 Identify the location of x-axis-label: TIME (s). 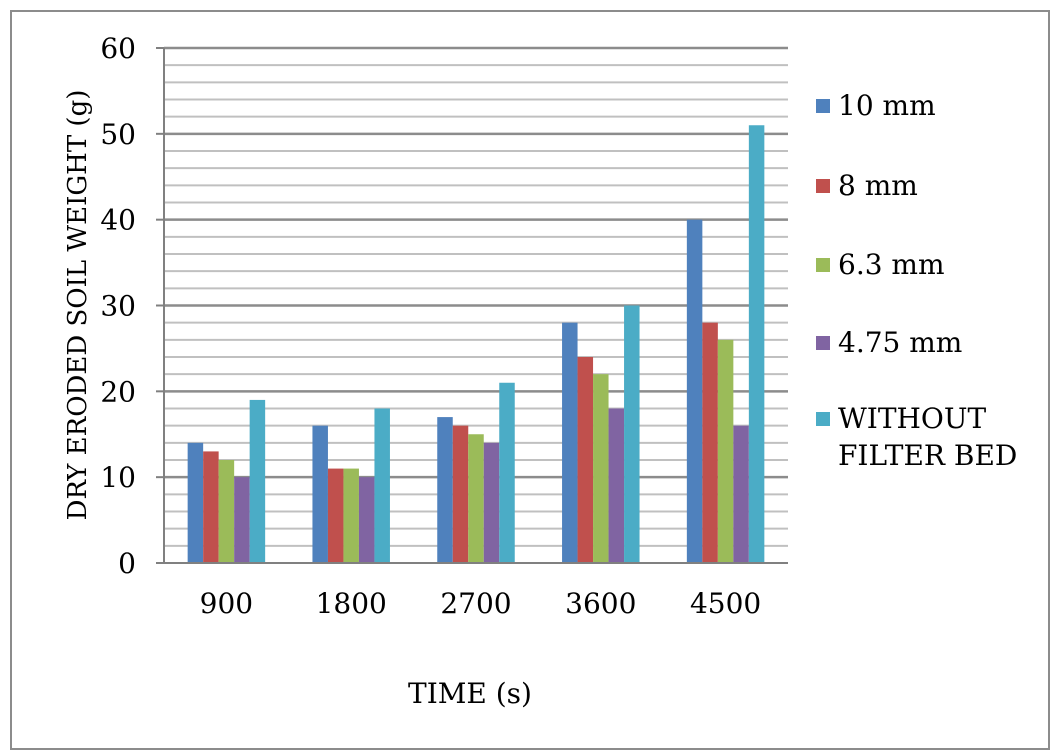
(470, 693).